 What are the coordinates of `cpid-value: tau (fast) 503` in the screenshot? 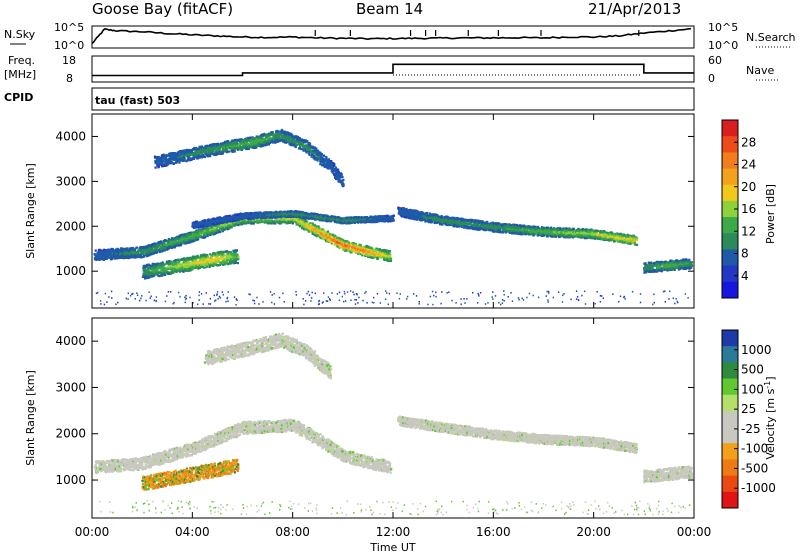 It's located at (137, 100).